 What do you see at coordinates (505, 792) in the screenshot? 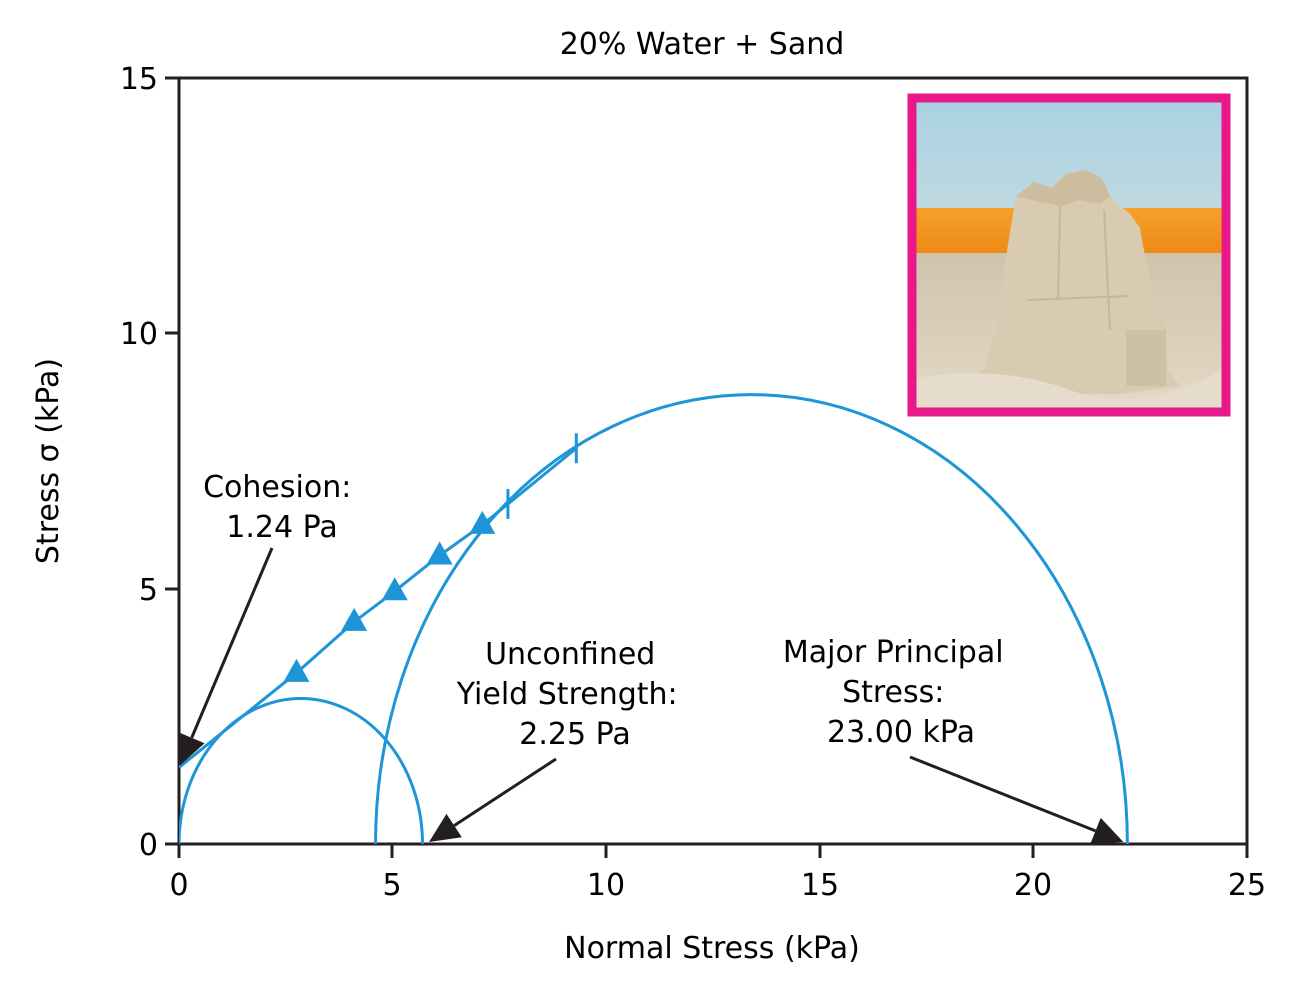
I see `uys-arrow-shaft` at bounding box center [505, 792].